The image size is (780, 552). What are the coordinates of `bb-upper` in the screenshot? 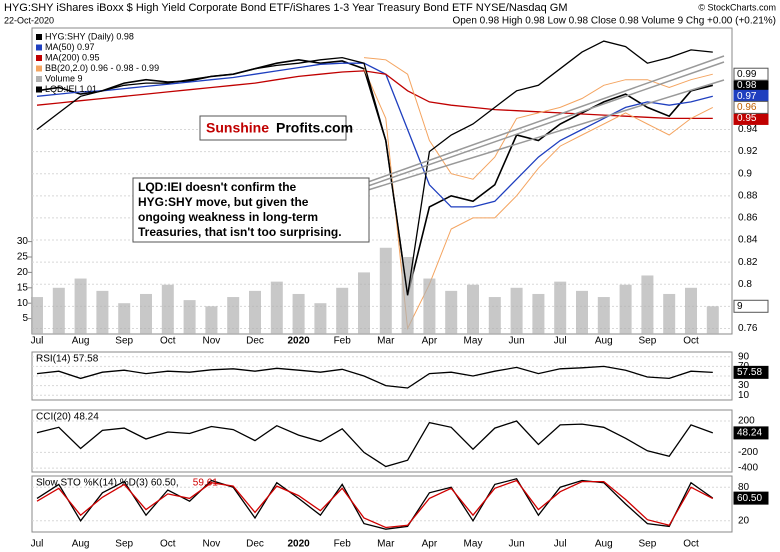 It's located at (538, 118).